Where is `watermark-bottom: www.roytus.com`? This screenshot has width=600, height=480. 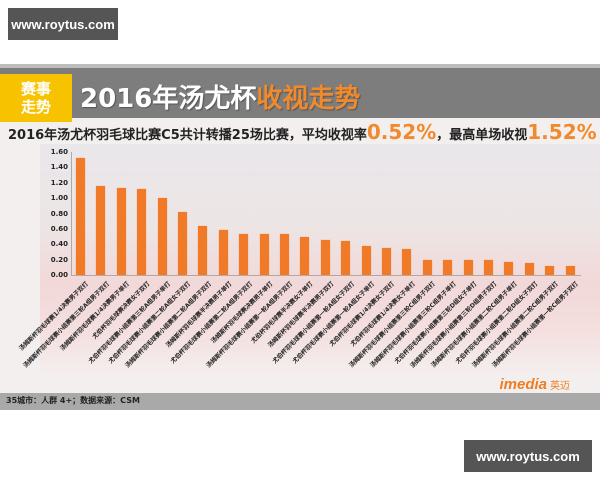 watermark-bottom: www.roytus.com is located at coordinates (528, 456).